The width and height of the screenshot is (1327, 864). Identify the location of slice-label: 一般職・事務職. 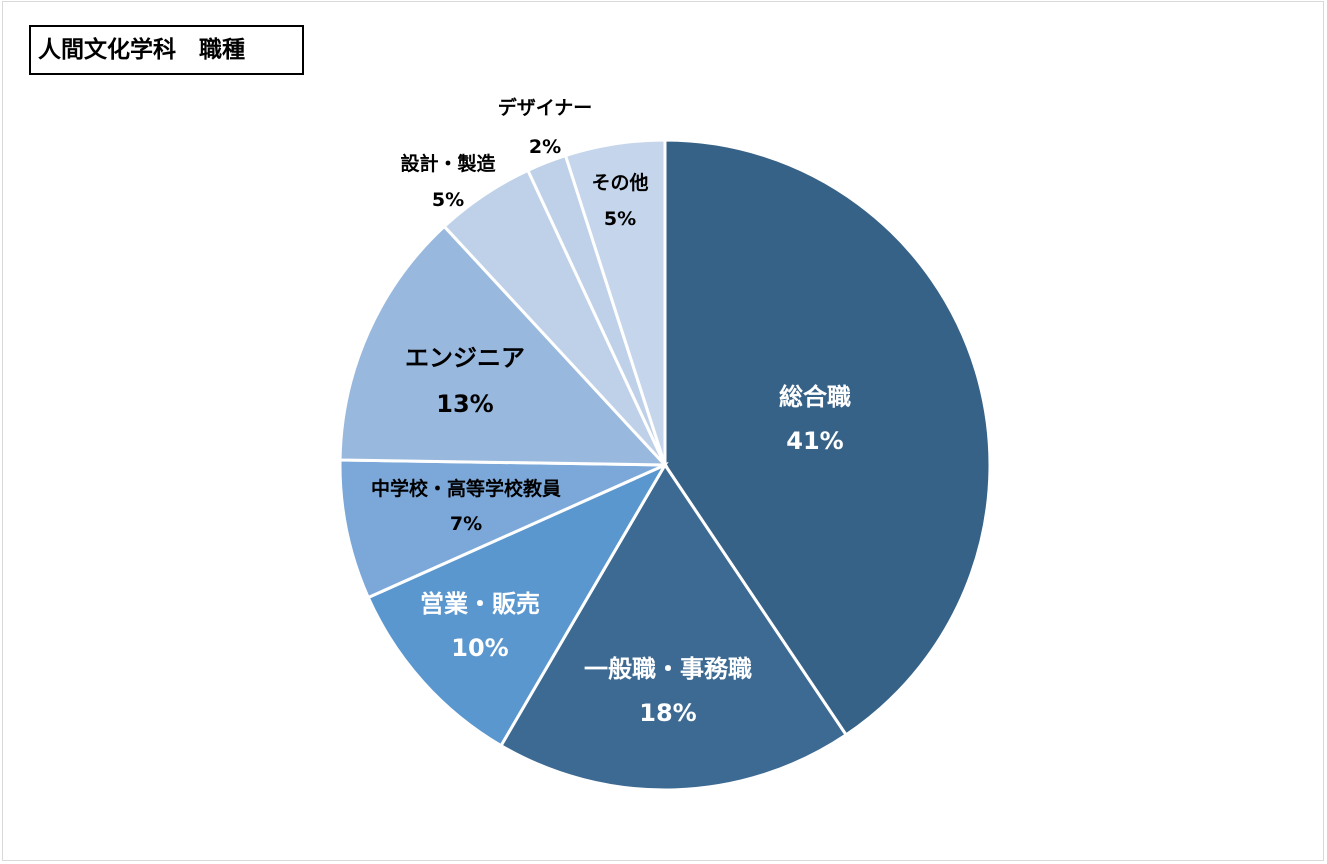
(668, 669).